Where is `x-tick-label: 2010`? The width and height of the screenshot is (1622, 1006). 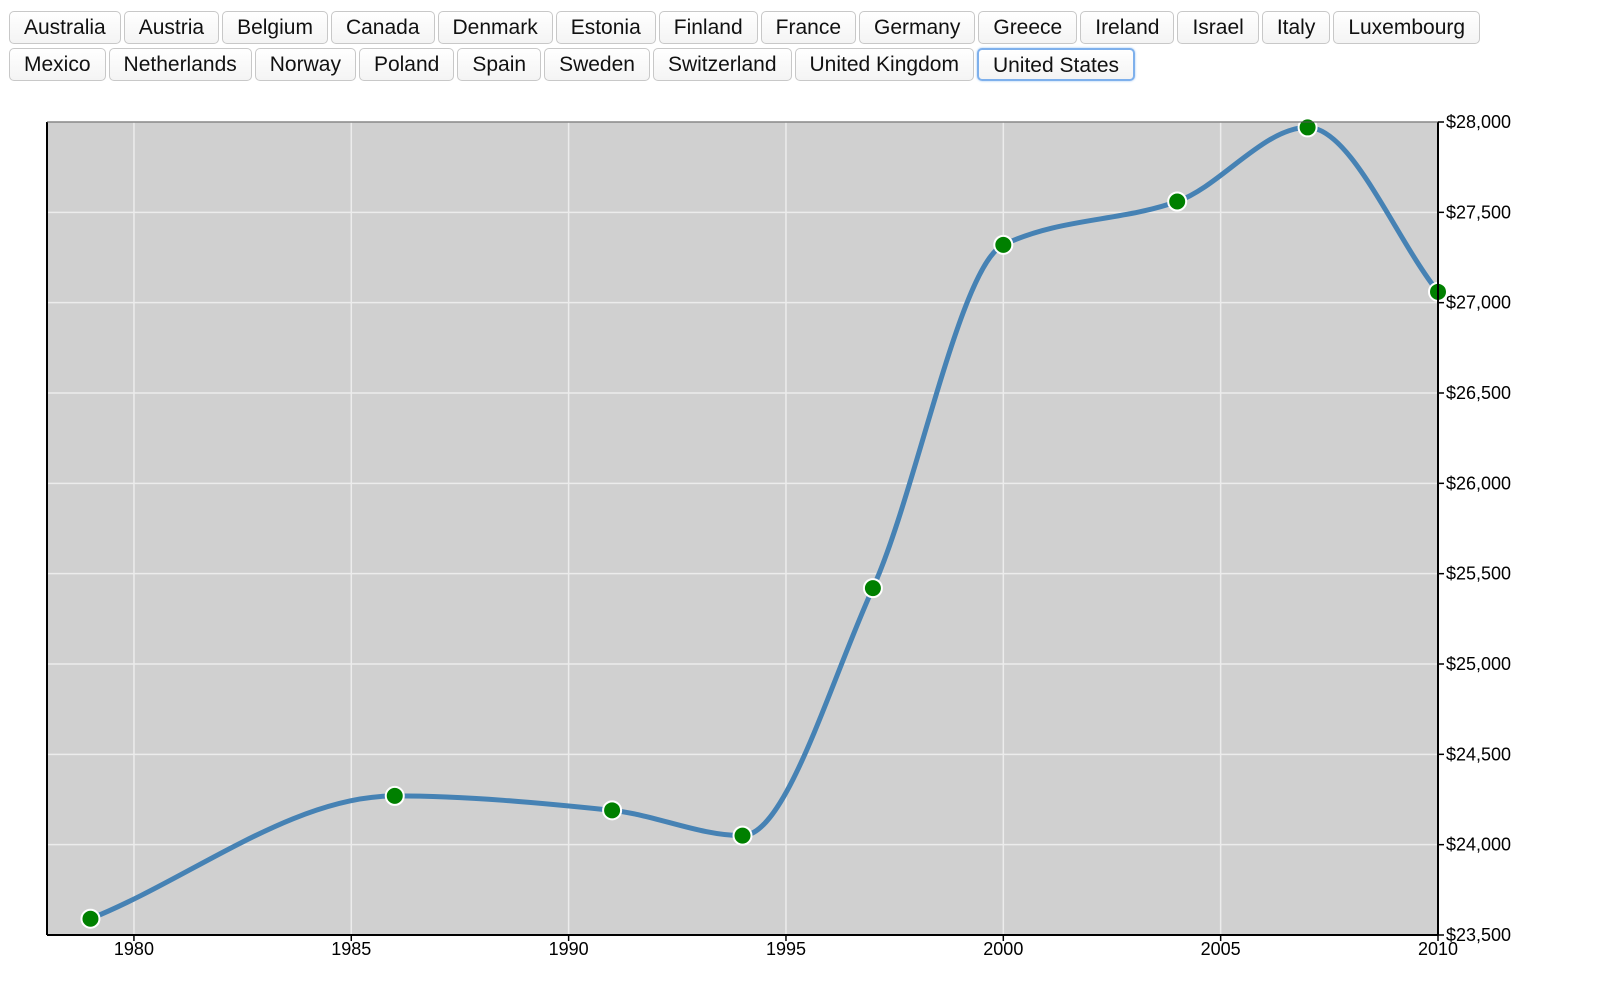 x-tick-label: 2010 is located at coordinates (1438, 949).